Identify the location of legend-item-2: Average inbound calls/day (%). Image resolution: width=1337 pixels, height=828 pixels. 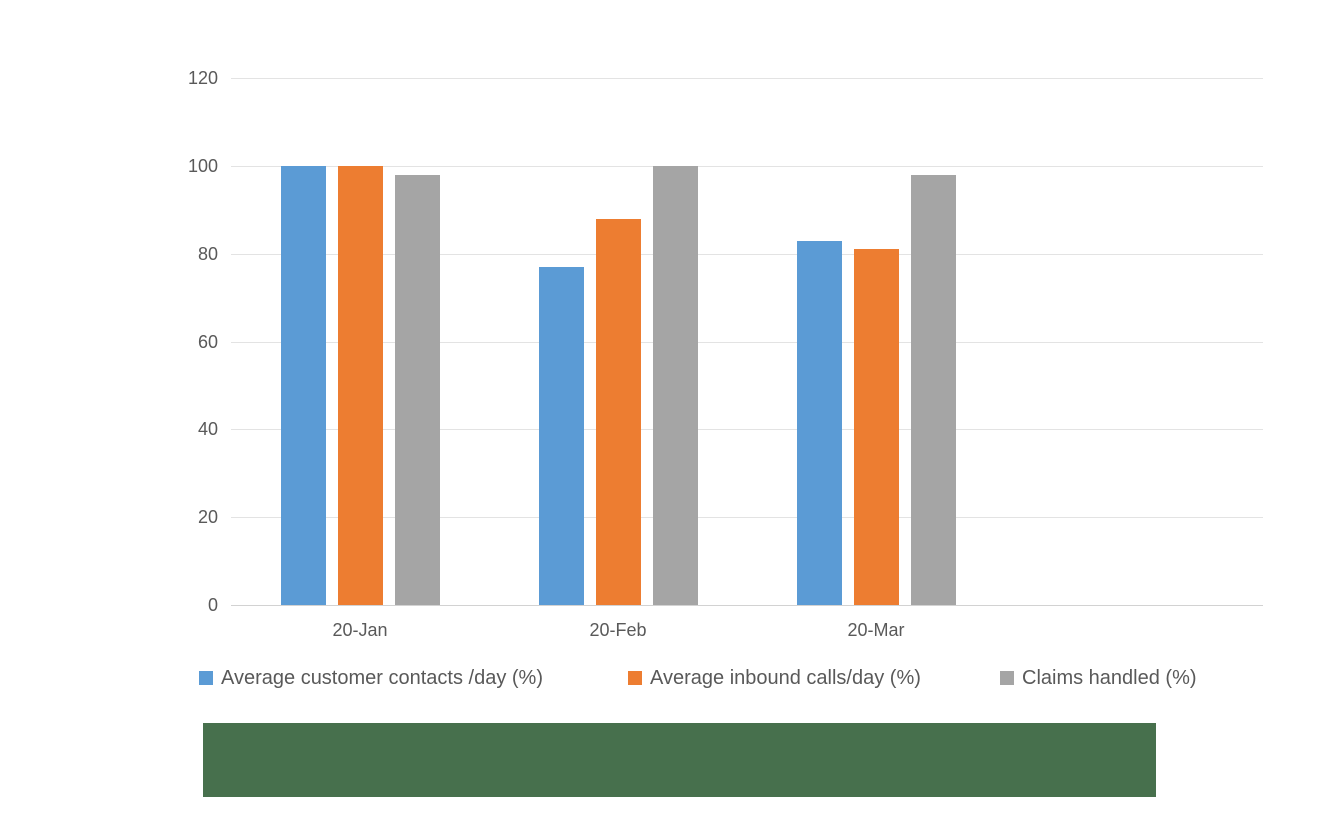
(774, 678).